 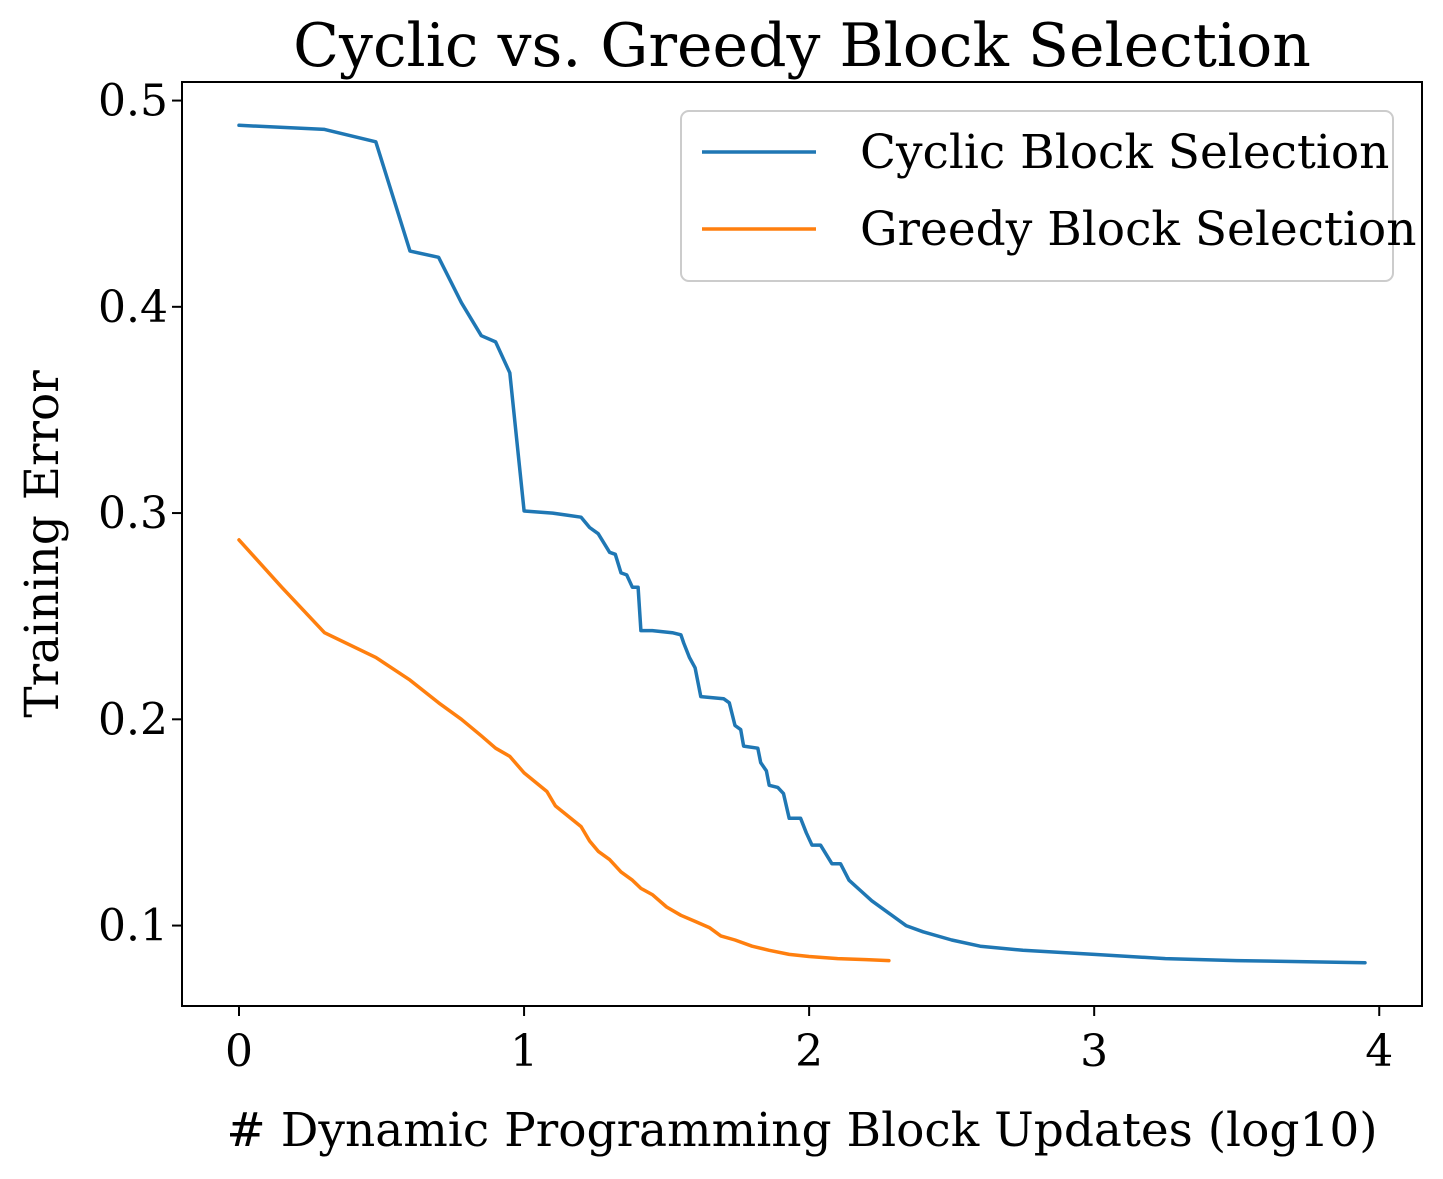 What do you see at coordinates (133, 719) in the screenshot?
I see `y-tick-label: 0.2` at bounding box center [133, 719].